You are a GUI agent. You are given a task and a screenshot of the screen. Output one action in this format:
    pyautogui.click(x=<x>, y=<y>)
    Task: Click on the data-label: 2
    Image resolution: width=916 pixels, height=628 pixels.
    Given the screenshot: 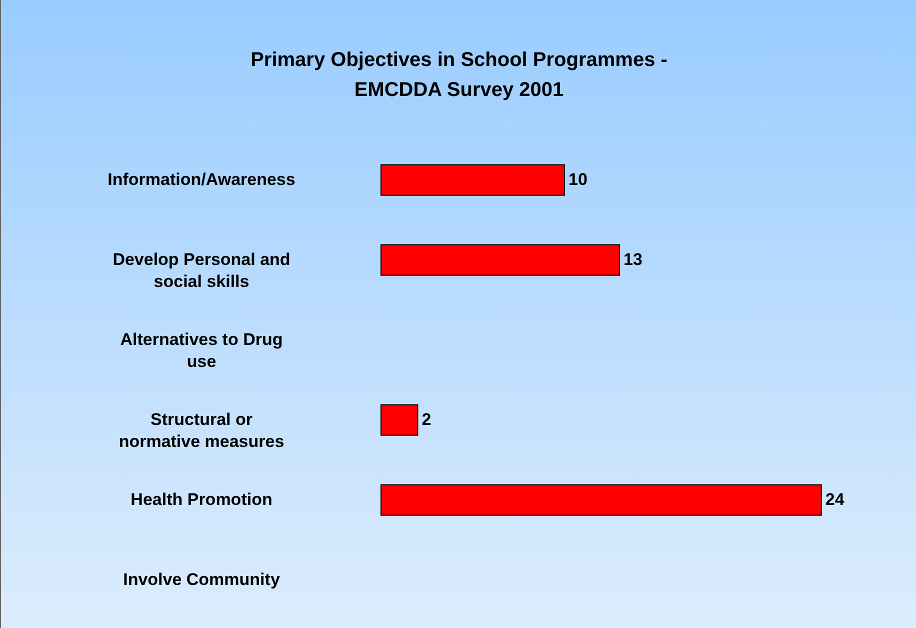 What is the action you would take?
    pyautogui.click(x=427, y=419)
    